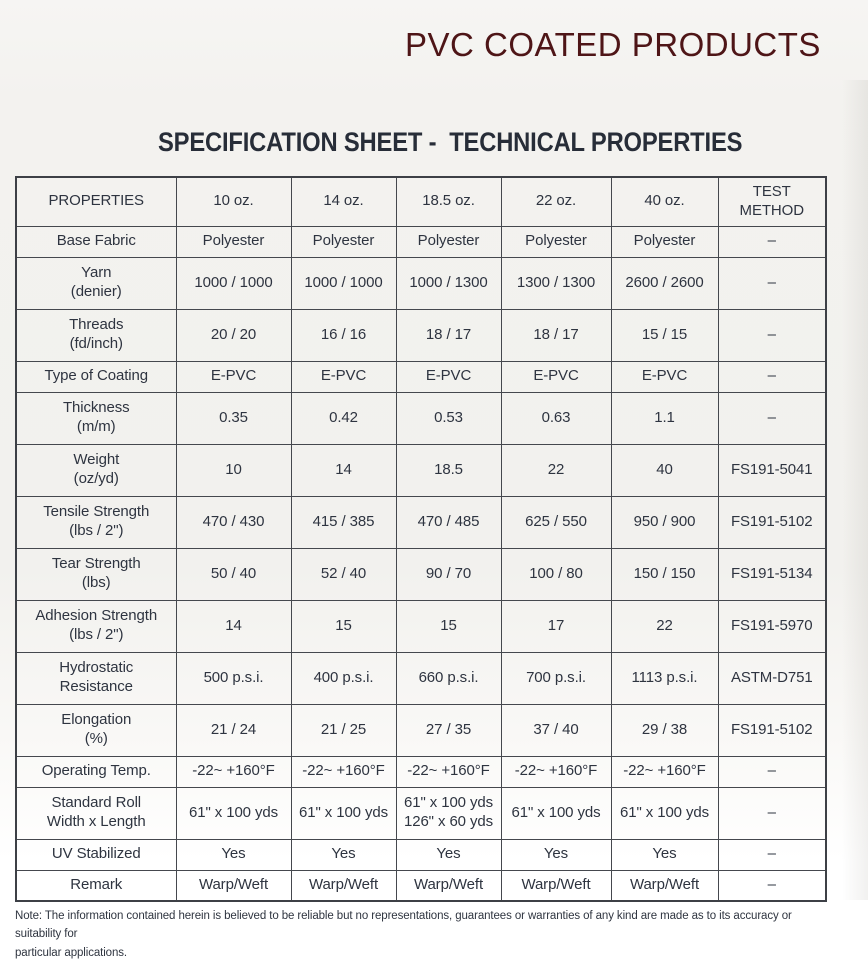 The width and height of the screenshot is (868, 978). What do you see at coordinates (233, 574) in the screenshot?
I see `value-cell: 50 / 40` at bounding box center [233, 574].